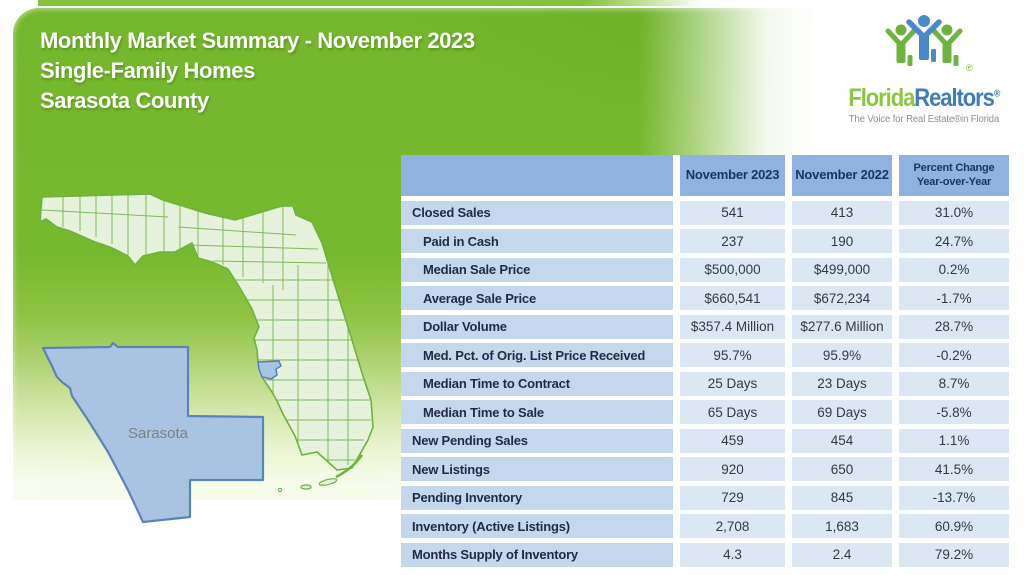 This screenshot has width=1024, height=575. What do you see at coordinates (537, 497) in the screenshot?
I see `row-label: Pending Inventory` at bounding box center [537, 497].